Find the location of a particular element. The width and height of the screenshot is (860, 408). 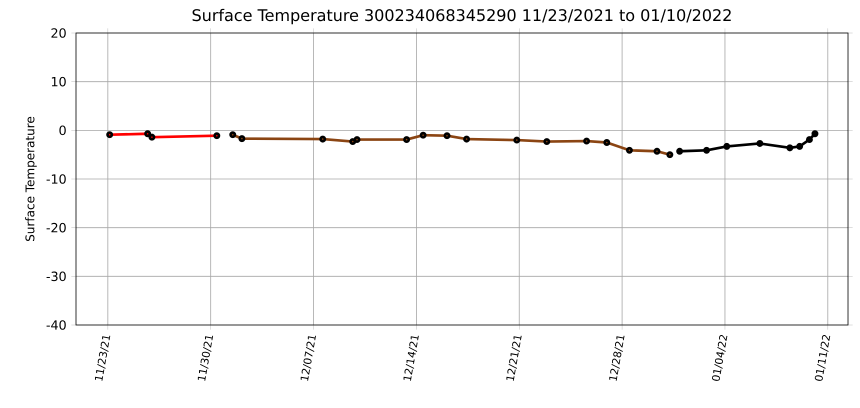

y-axis-title: Surface Temperature is located at coordinates (31, 178).